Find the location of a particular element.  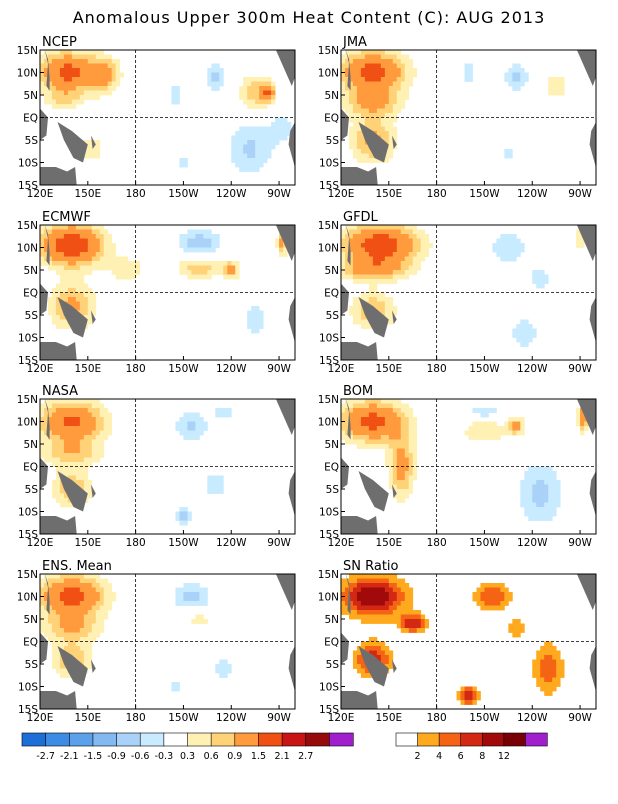

panel-title: NCEP is located at coordinates (59, 42).